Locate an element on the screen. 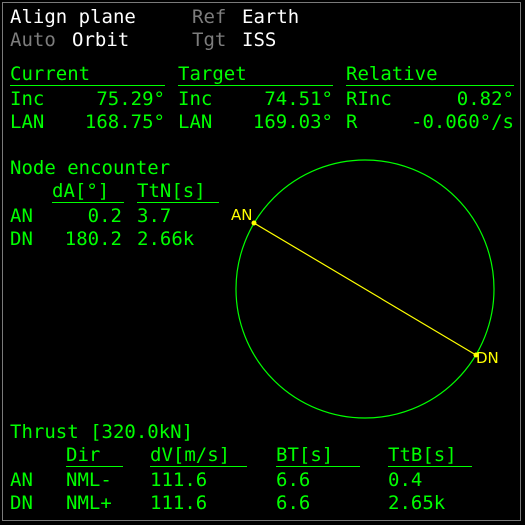 The image size is (525, 525). thrust-row-dn-name: DN is located at coordinates (21, 503).